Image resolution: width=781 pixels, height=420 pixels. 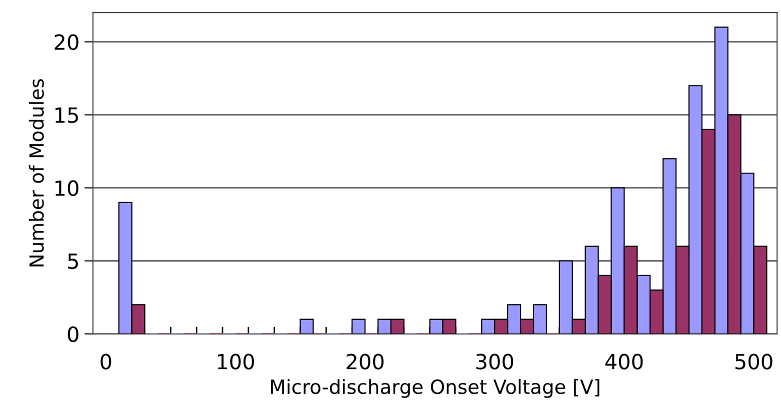 What do you see at coordinates (753, 362) in the screenshot?
I see `x-tick-label: 500` at bounding box center [753, 362].